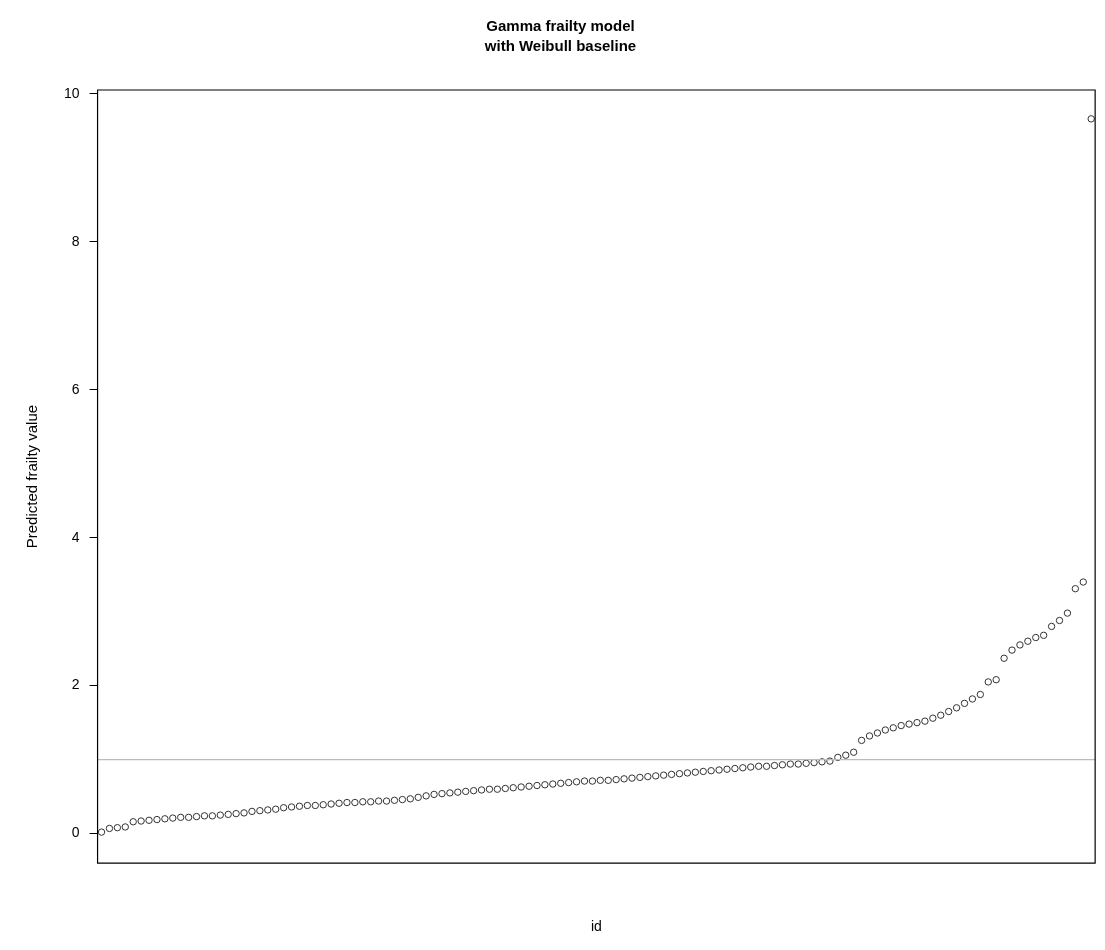 The height and width of the screenshot is (950, 1105). Describe the element at coordinates (75, 832) in the screenshot. I see `y-tick-label: 0` at that location.